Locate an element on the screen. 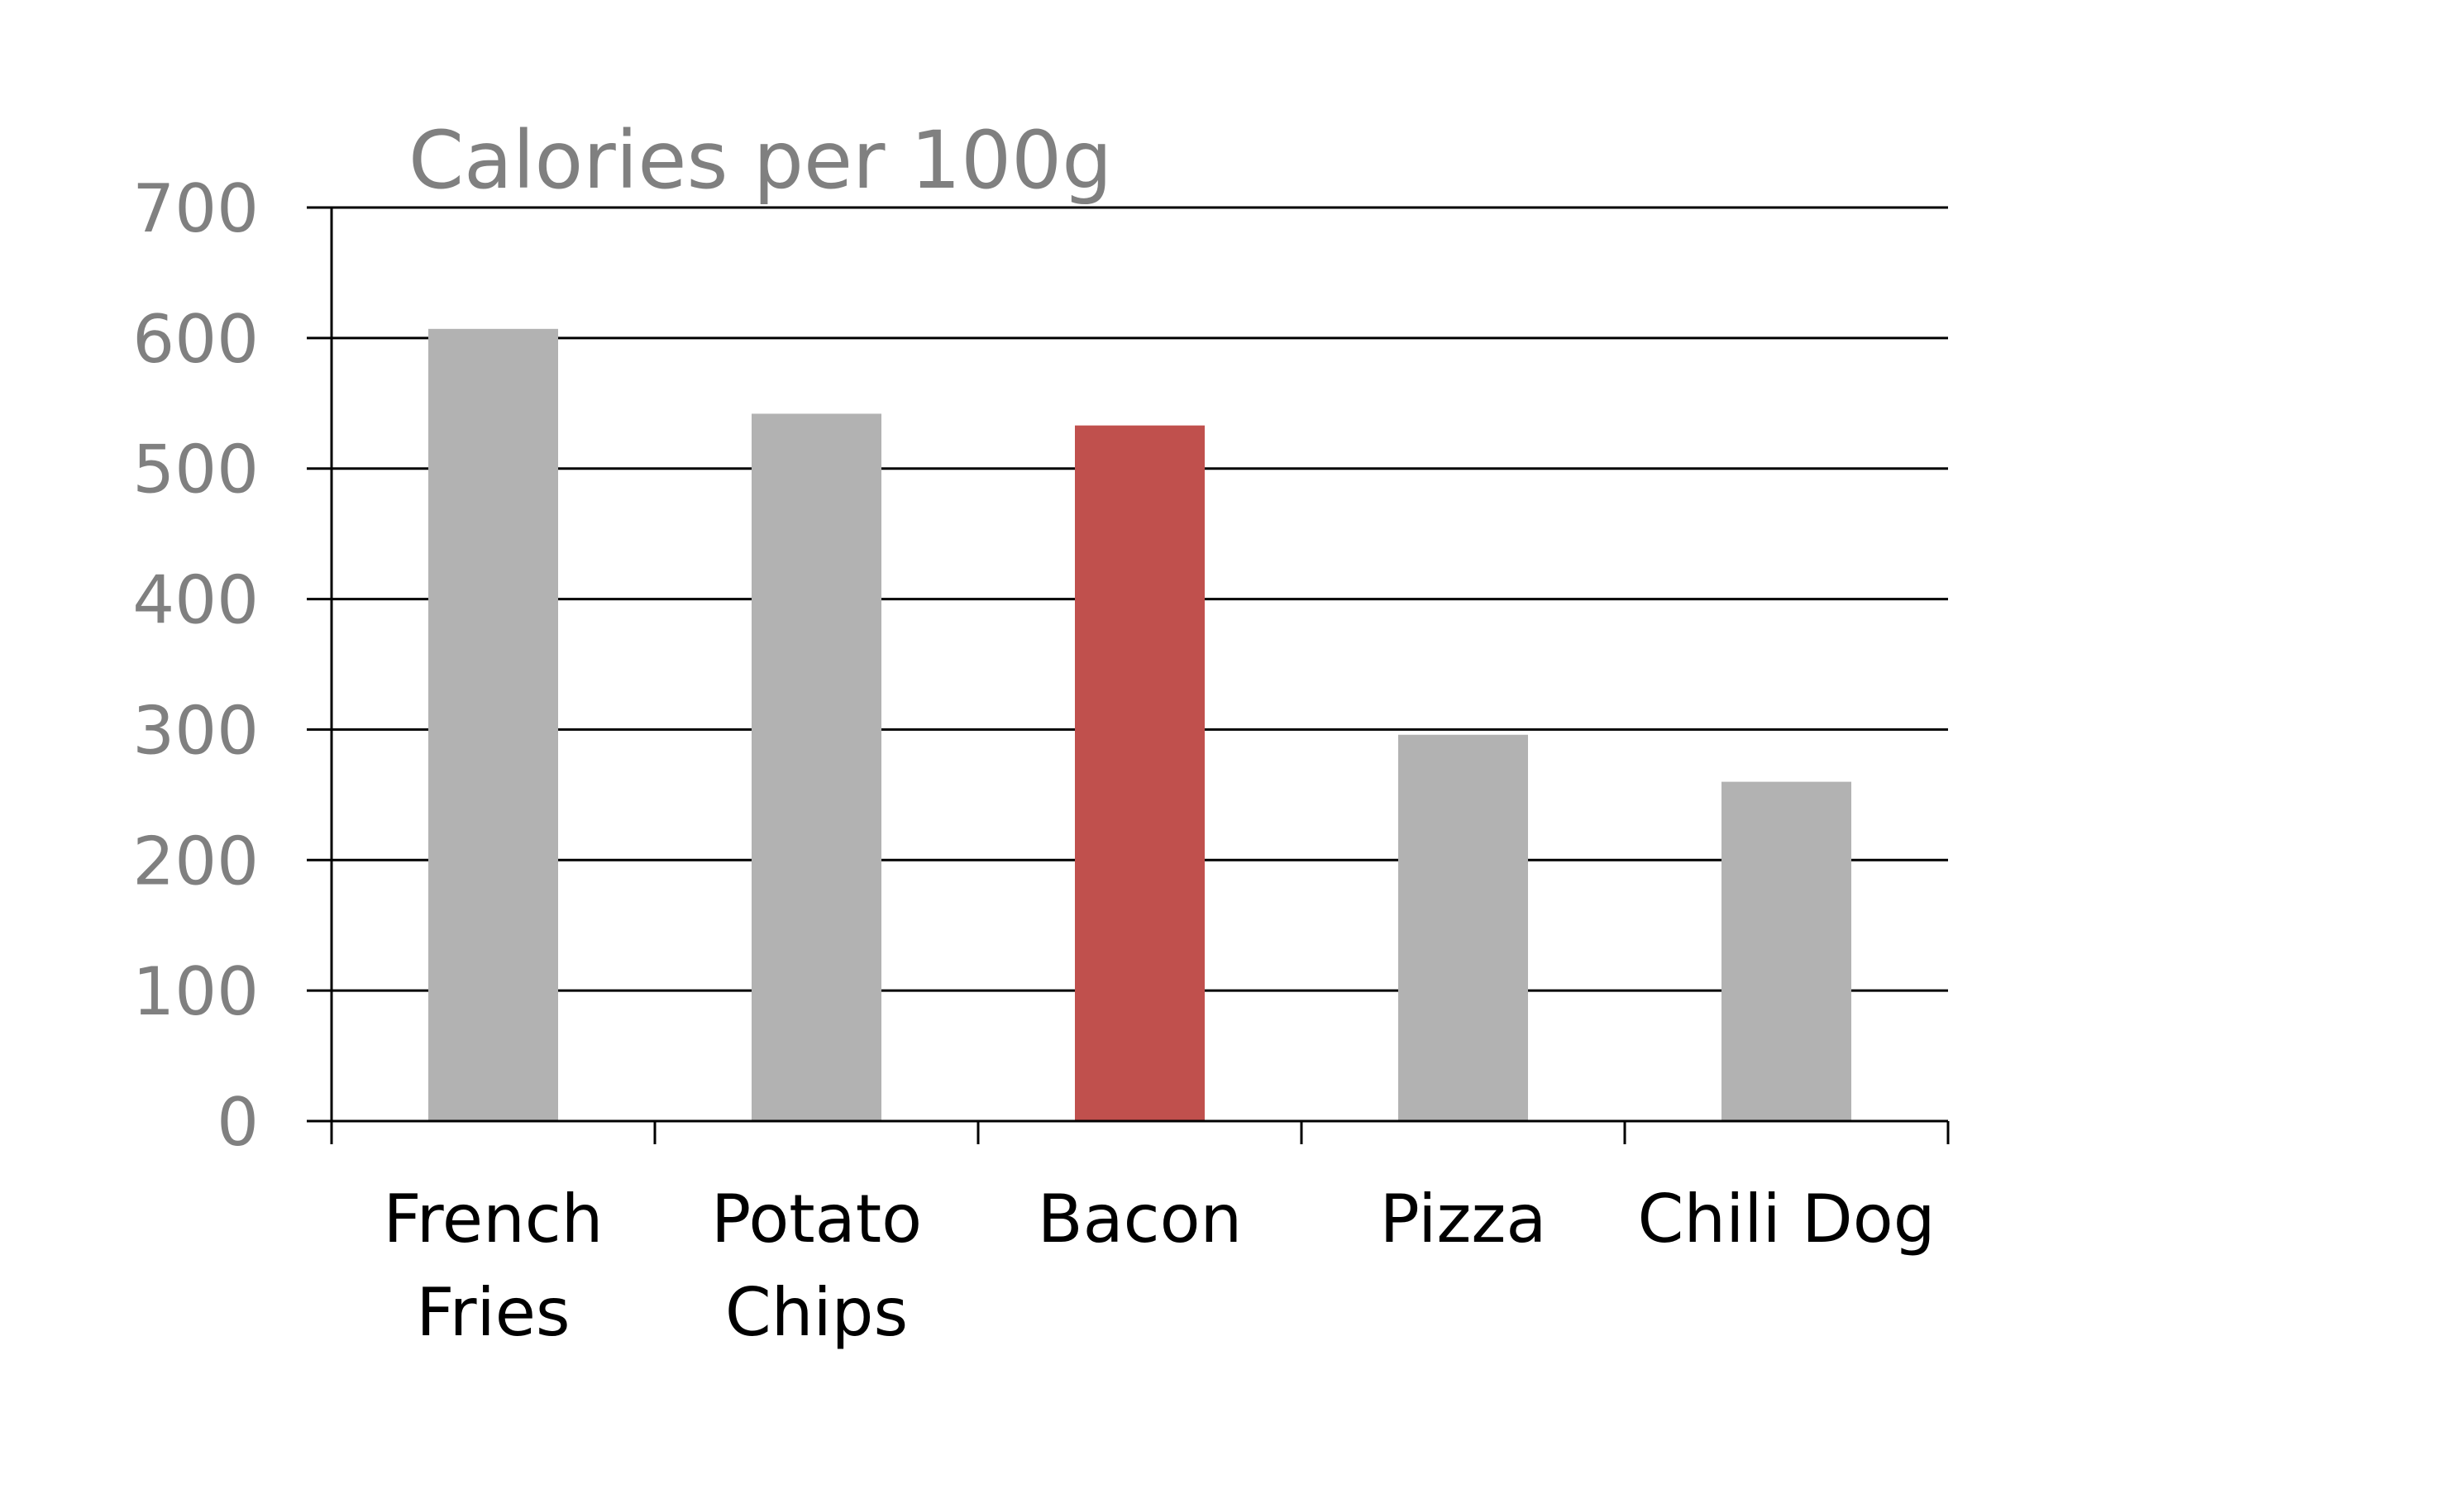 Image resolution: width=2464 pixels, height=1489 pixels. y-tick-label: 400 is located at coordinates (196, 601).